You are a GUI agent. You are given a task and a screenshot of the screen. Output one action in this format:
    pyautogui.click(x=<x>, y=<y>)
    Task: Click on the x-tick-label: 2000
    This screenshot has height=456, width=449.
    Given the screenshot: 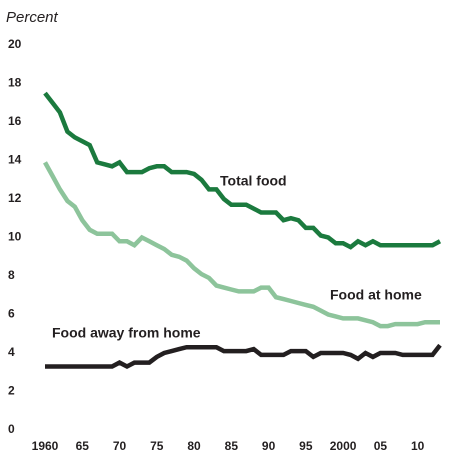 What is the action you would take?
    pyautogui.click(x=343, y=446)
    